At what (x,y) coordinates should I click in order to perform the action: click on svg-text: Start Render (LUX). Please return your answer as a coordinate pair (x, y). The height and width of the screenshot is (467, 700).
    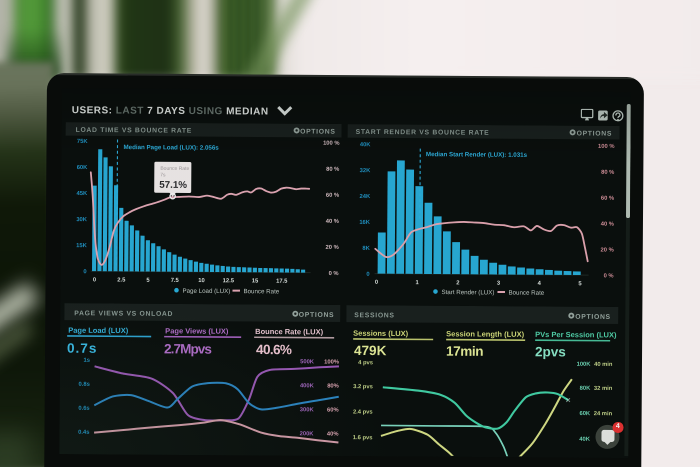
    Looking at the image, I should click on (467, 292).